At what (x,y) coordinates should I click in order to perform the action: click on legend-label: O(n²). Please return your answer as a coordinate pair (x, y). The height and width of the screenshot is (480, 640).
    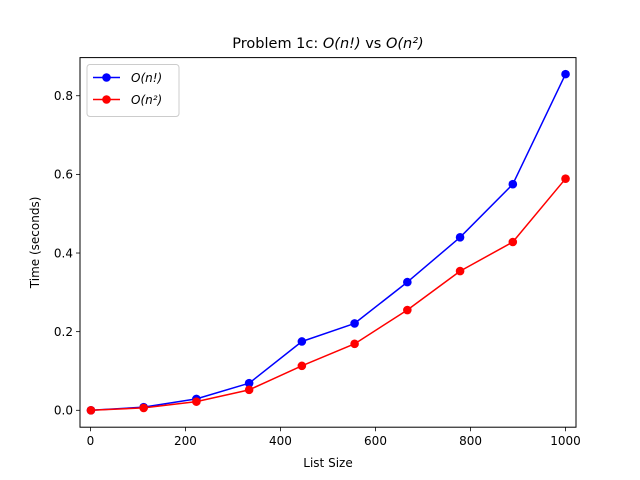
    Looking at the image, I should click on (146, 100).